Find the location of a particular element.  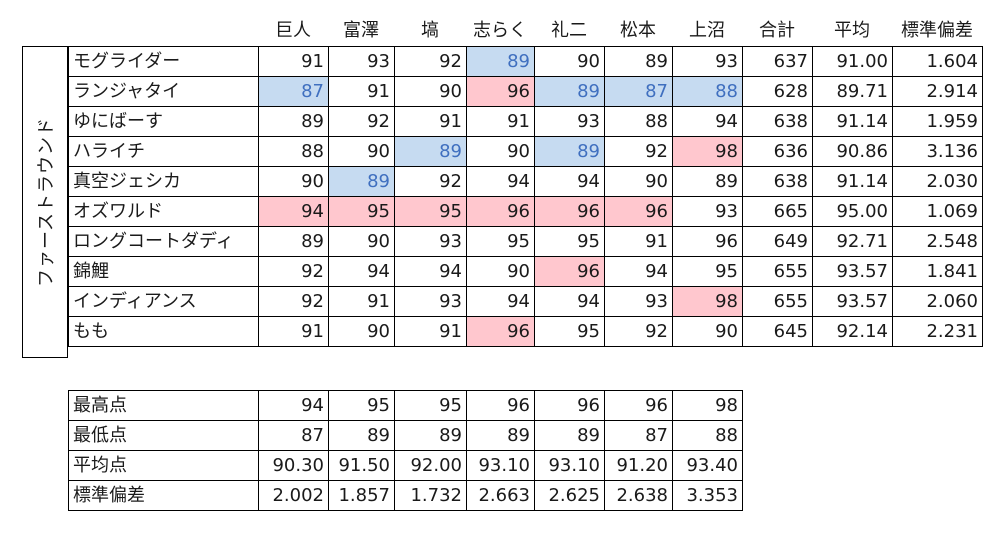

stats-value: 94 is located at coordinates (293, 405).